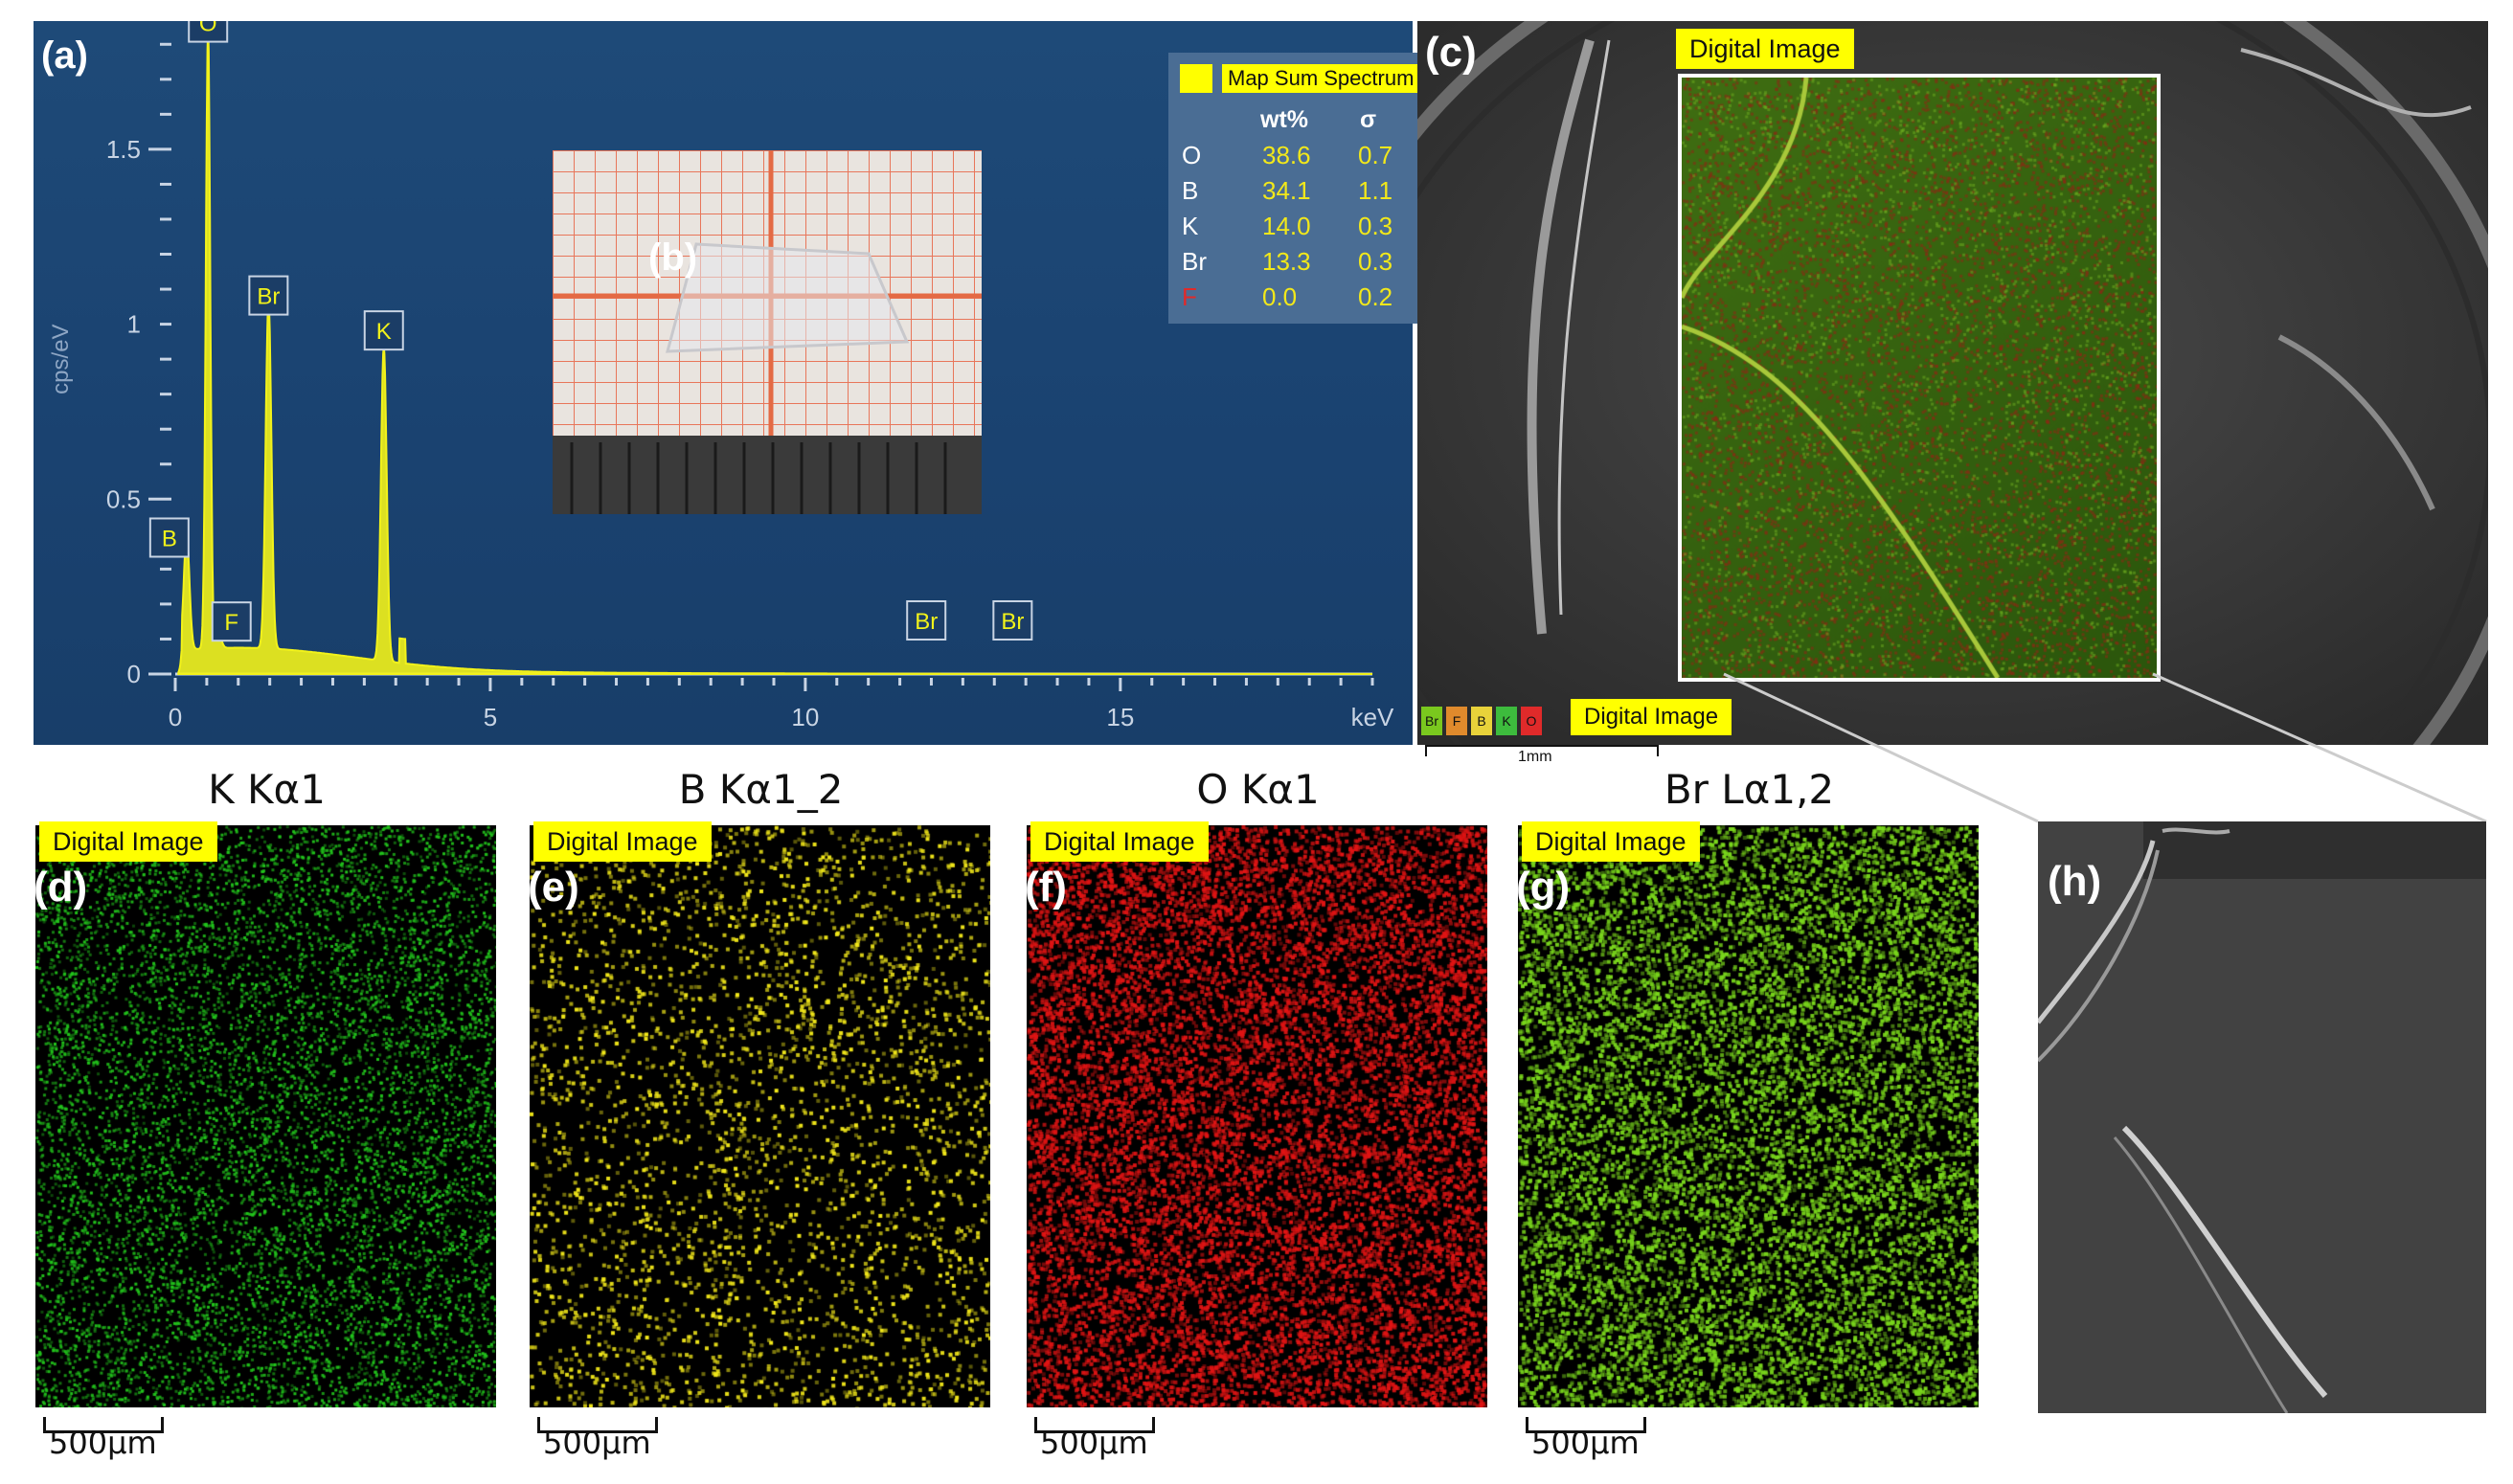  I want to click on sample-photo: (b), so click(767, 332).